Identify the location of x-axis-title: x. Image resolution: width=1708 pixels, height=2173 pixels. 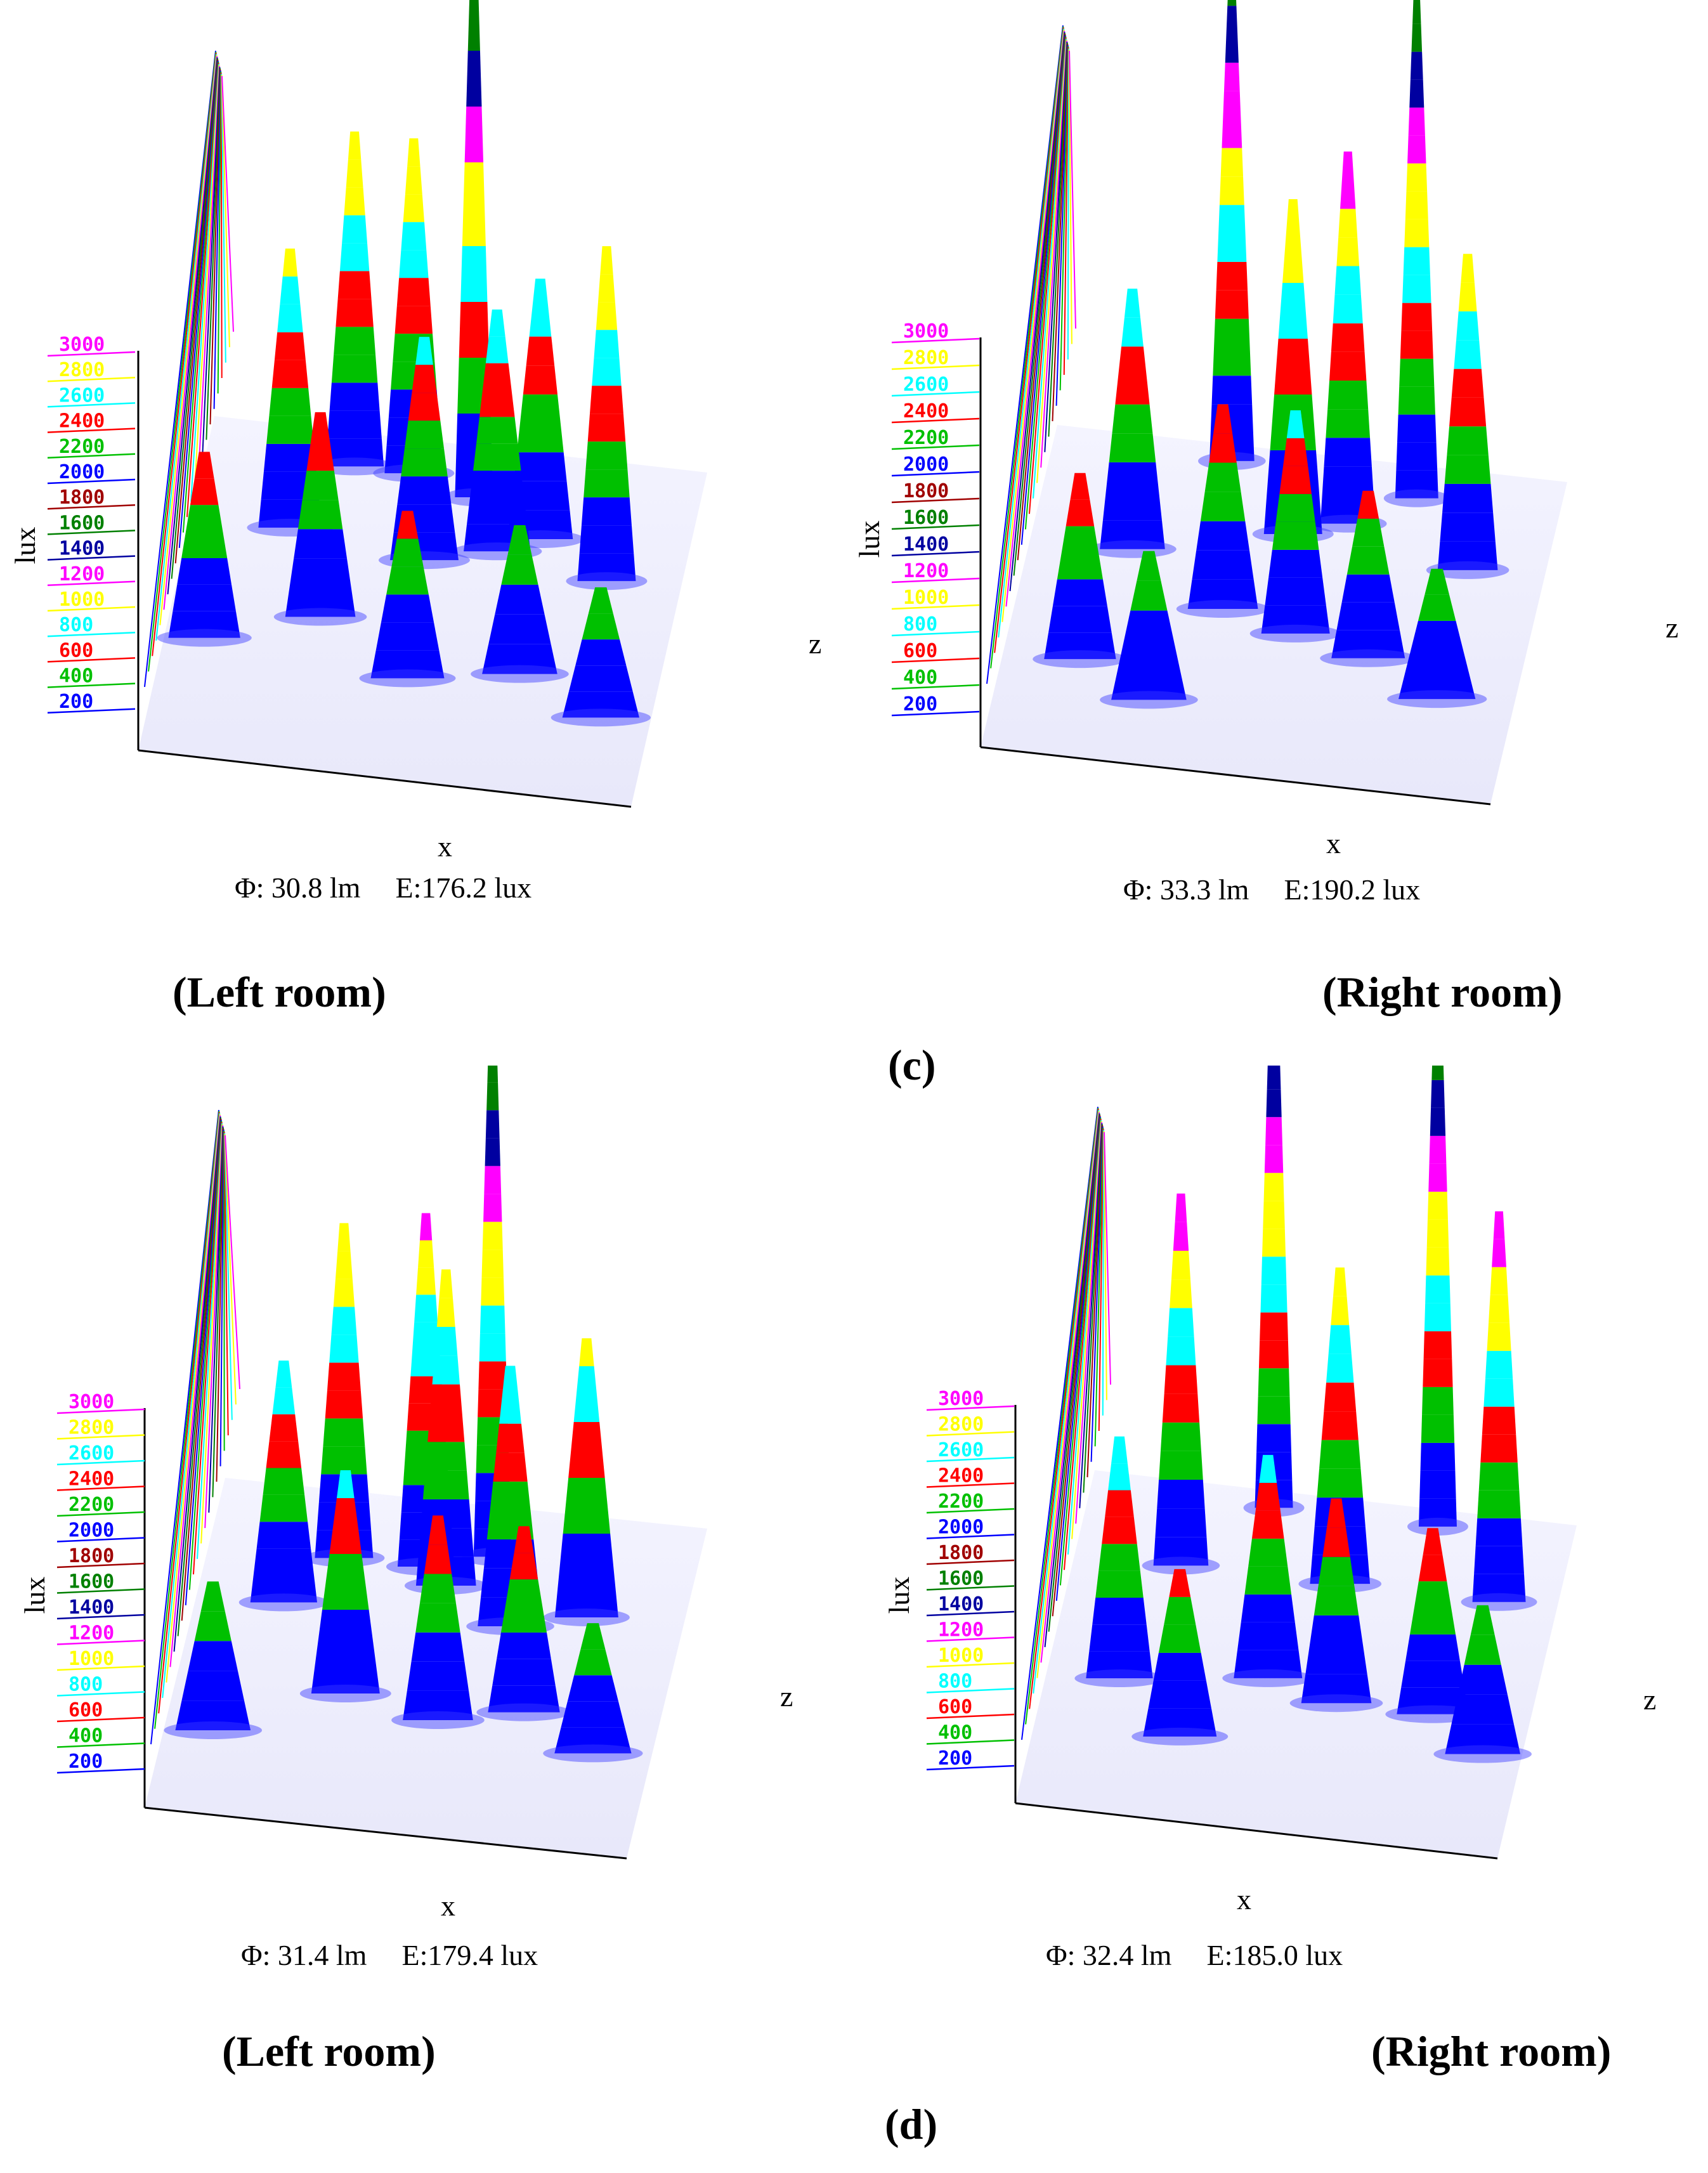
(445, 846).